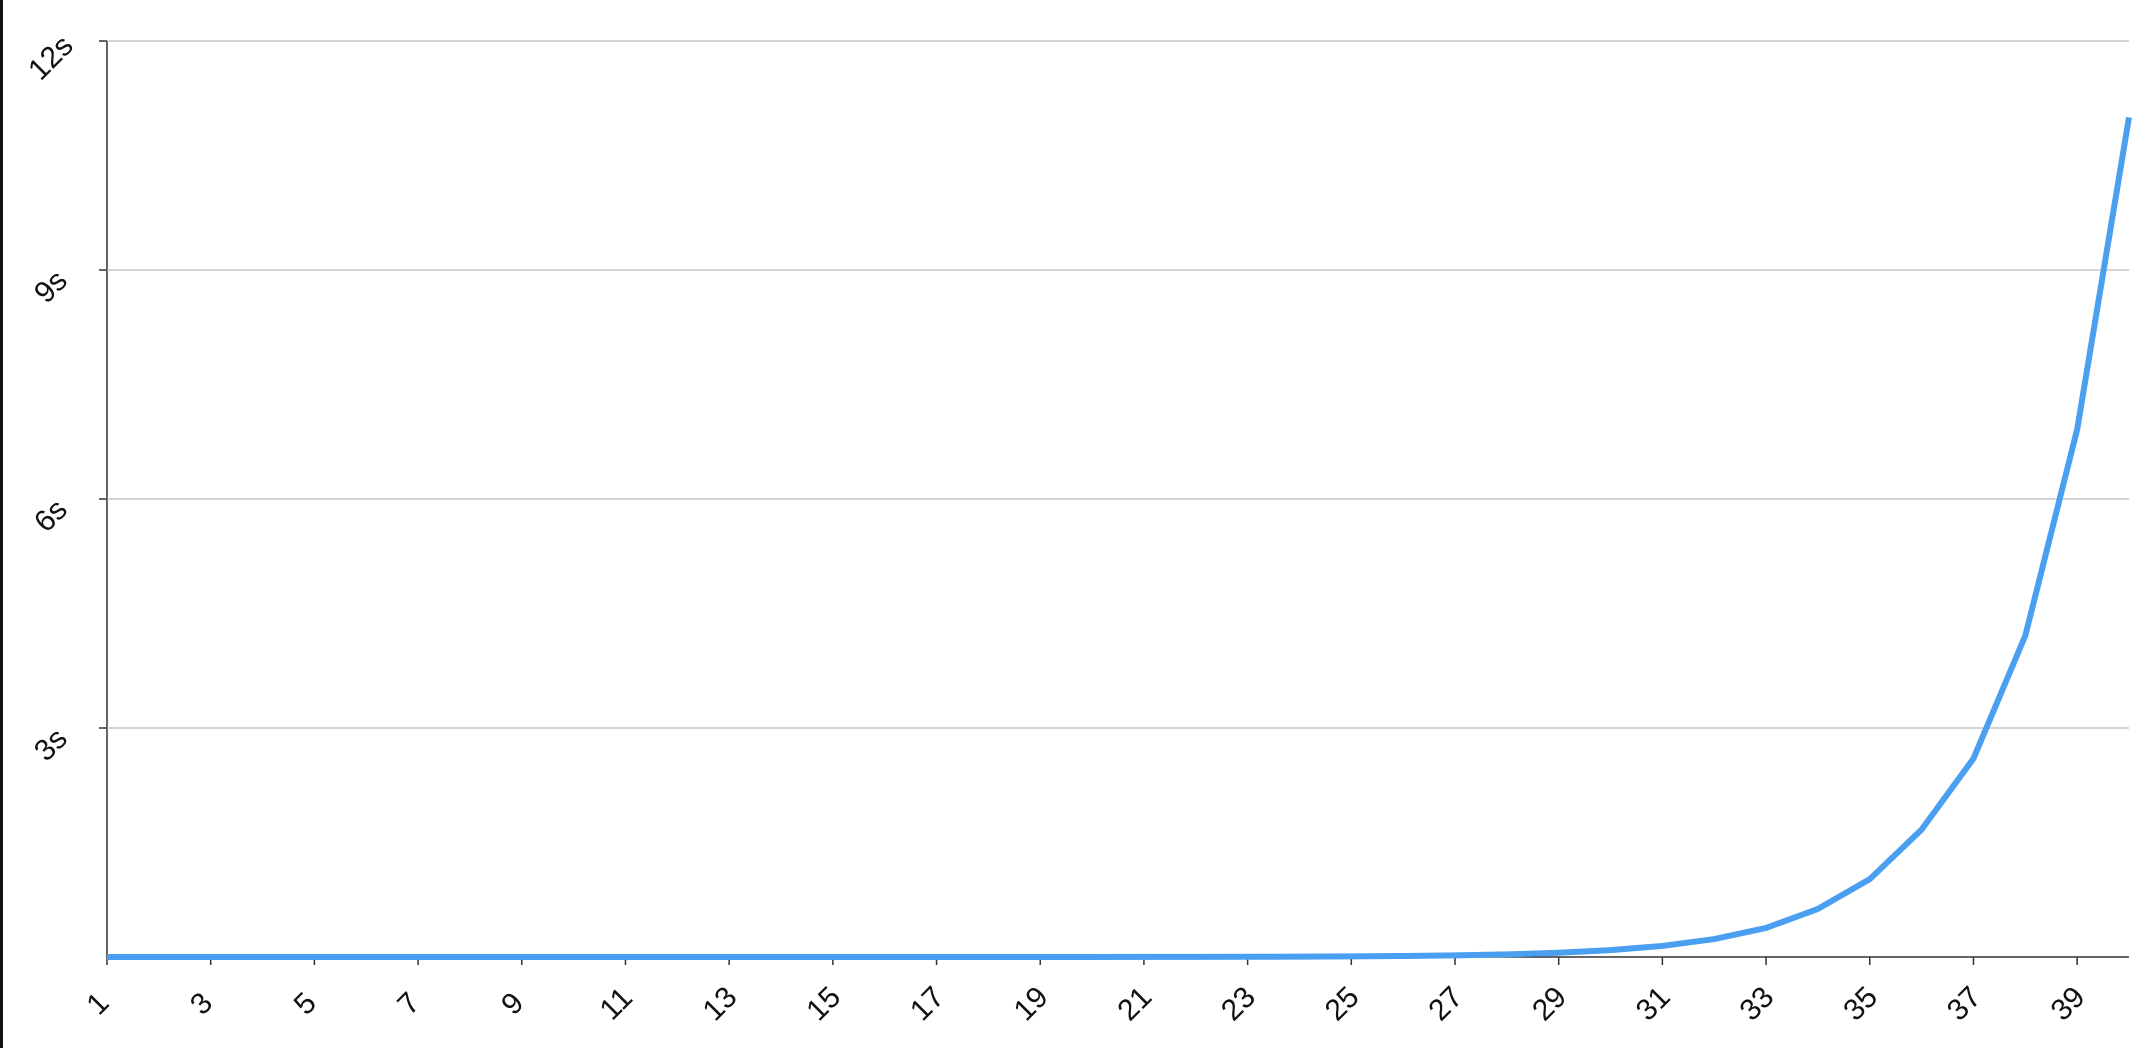  Describe the element at coordinates (1445, 1003) in the screenshot. I see `x-tick-label: 27` at that location.